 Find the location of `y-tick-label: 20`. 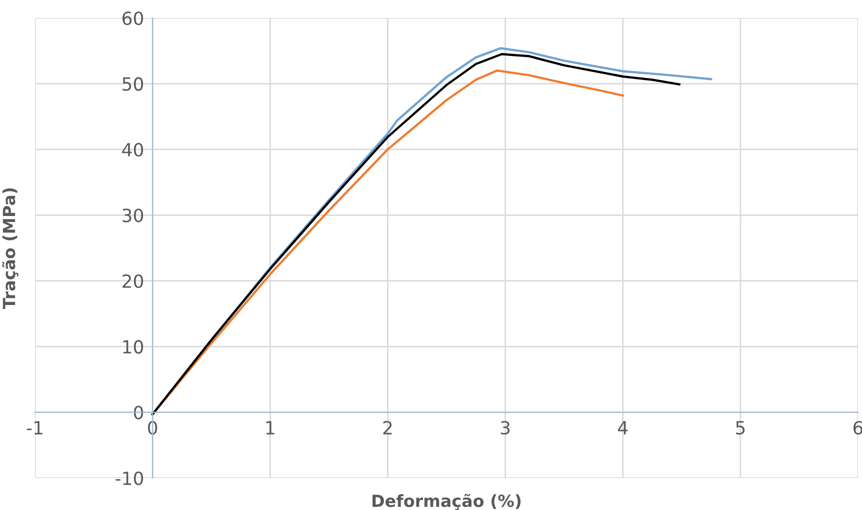

y-tick-label: 20 is located at coordinates (133, 281).